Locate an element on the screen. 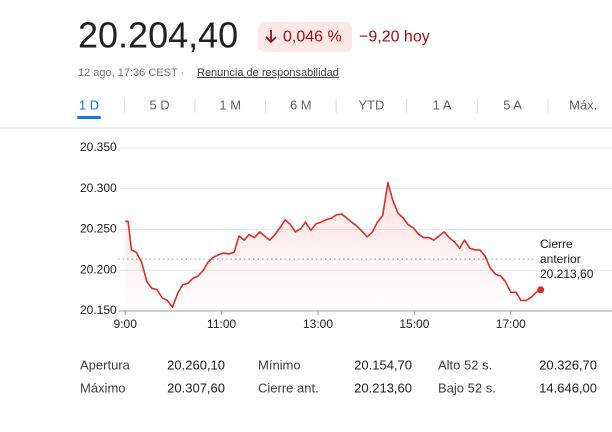  stat-value: 20.326,70 is located at coordinates (568, 364).